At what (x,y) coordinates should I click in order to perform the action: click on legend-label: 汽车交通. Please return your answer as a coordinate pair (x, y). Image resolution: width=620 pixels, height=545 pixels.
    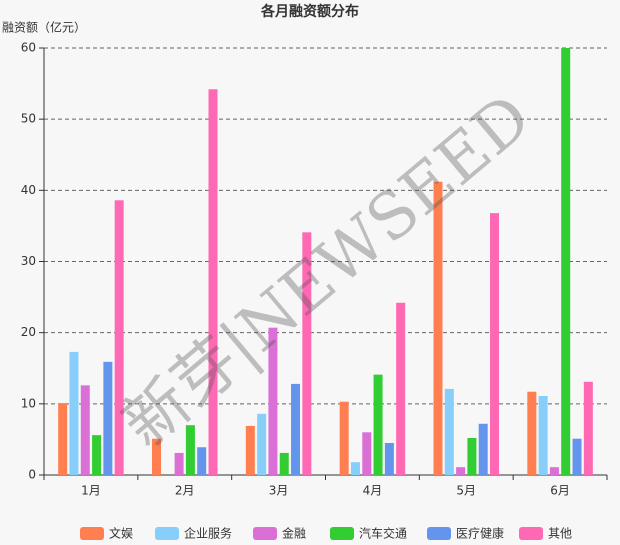
    Looking at the image, I should click on (383, 533).